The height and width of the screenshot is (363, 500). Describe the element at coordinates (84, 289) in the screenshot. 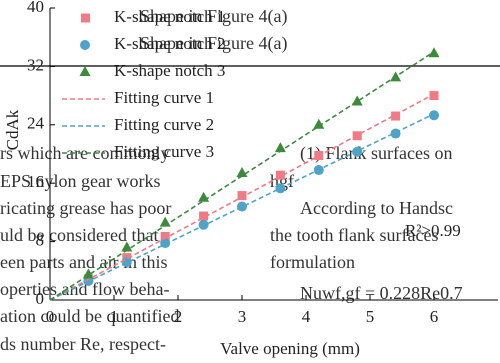

I see `document-line: operties and flow beha-` at that location.